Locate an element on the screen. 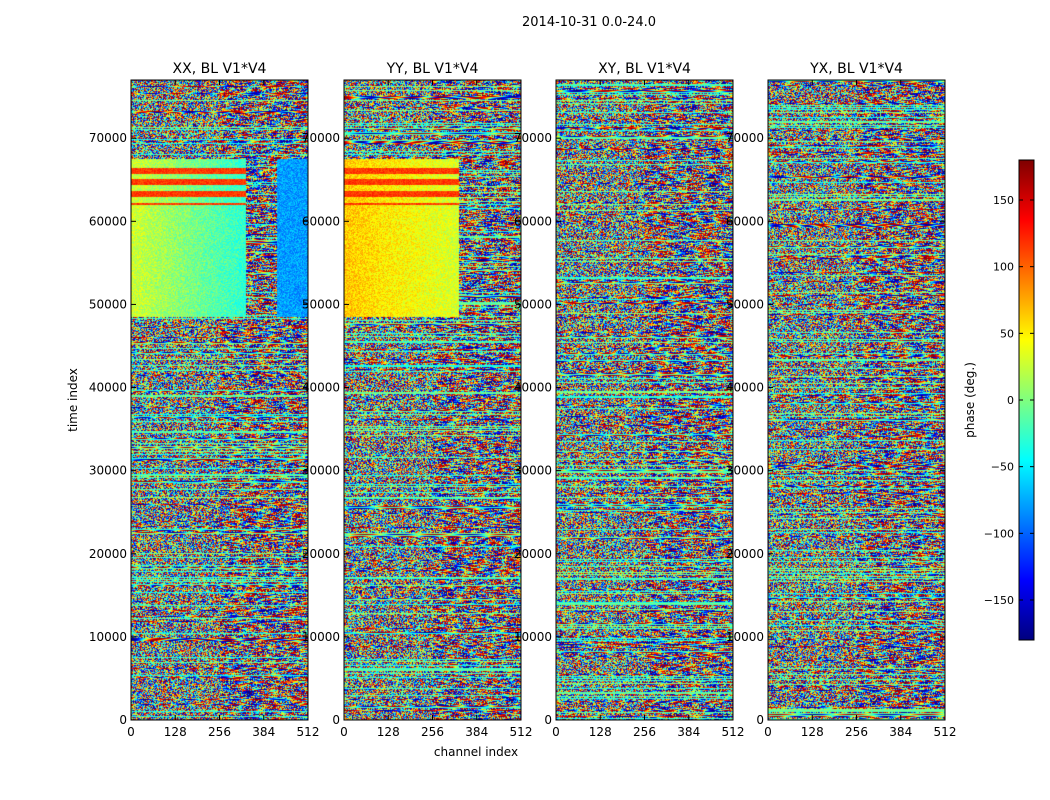 The width and height of the screenshot is (1050, 800). colorbar-tick-label: 50 is located at coordinates (1007, 333).